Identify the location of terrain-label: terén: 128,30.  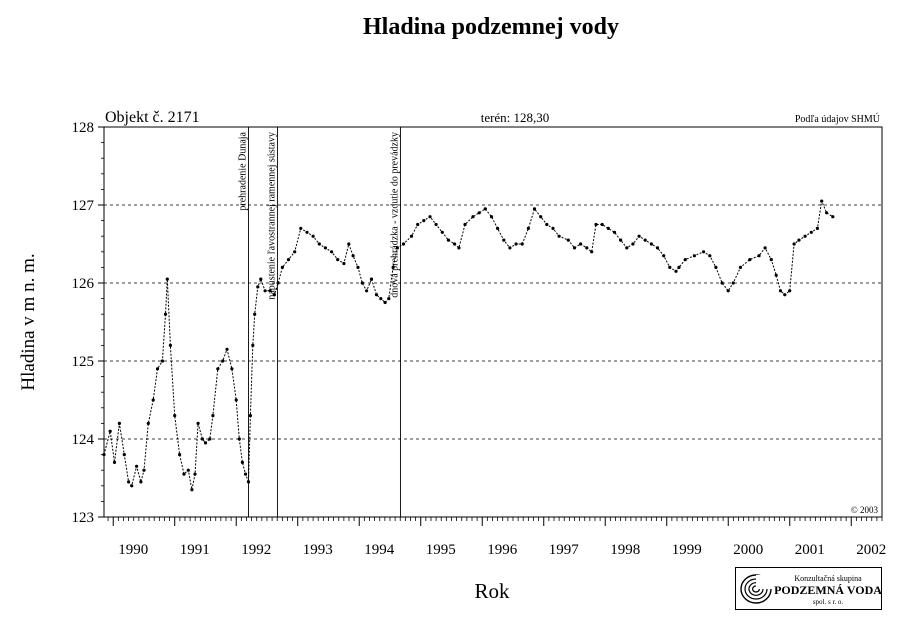
(515, 117).